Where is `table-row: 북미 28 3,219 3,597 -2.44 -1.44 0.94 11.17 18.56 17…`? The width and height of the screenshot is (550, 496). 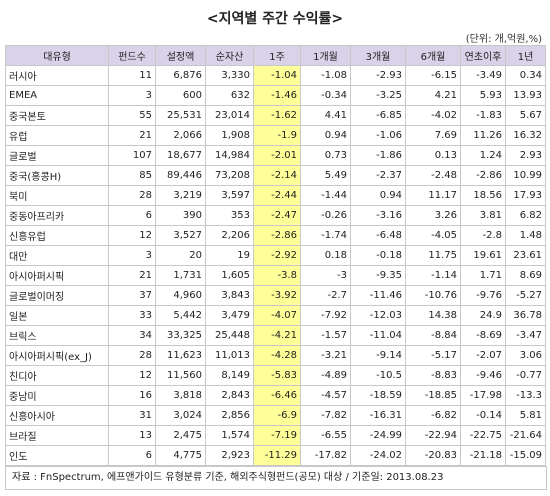 table-row: 북미 28 3,219 3,597 -2.44 -1.44 0.94 11.17 18.56 17… is located at coordinates (275, 195).